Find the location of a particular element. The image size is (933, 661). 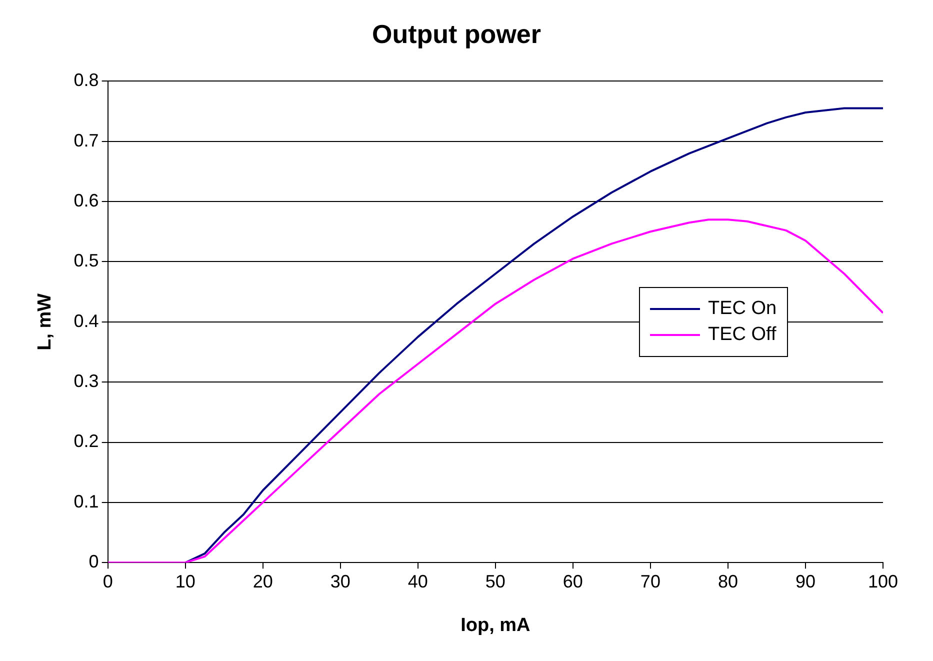

x-tick-label: 60 is located at coordinates (572, 581).